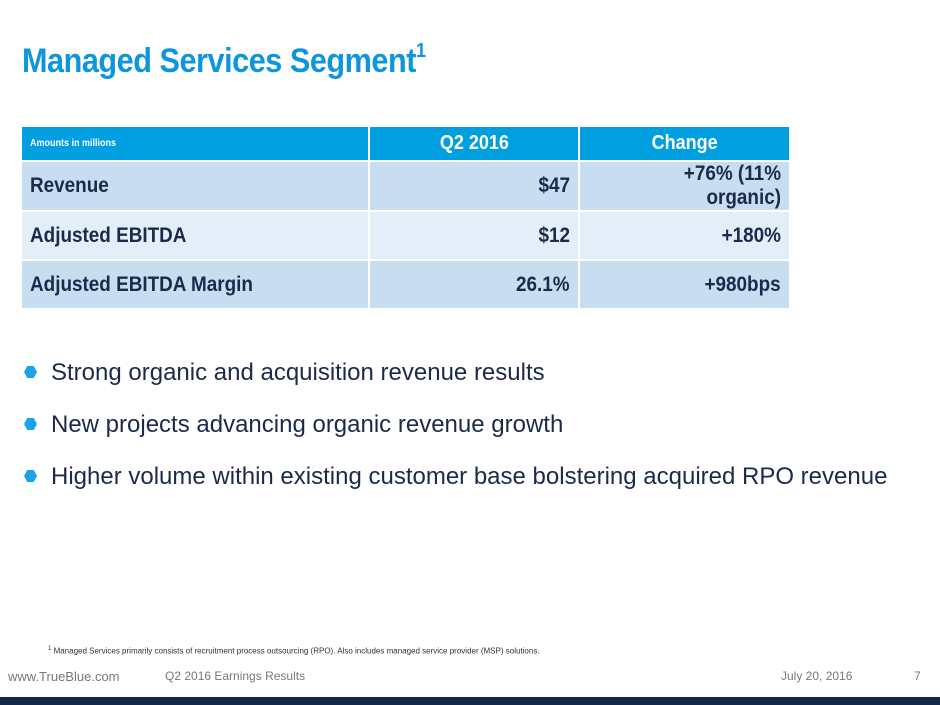 The width and height of the screenshot is (940, 705). Describe the element at coordinates (817, 676) in the screenshot. I see `footer-date: July 20, 2016` at that location.